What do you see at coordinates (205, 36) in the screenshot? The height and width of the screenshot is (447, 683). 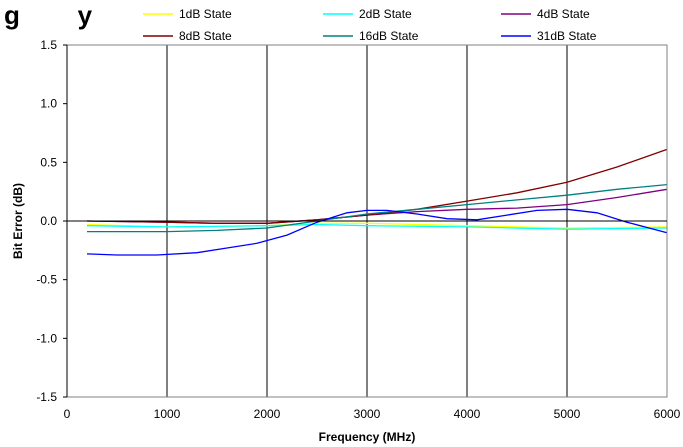 I see `legend-label: 8dB State` at bounding box center [205, 36].